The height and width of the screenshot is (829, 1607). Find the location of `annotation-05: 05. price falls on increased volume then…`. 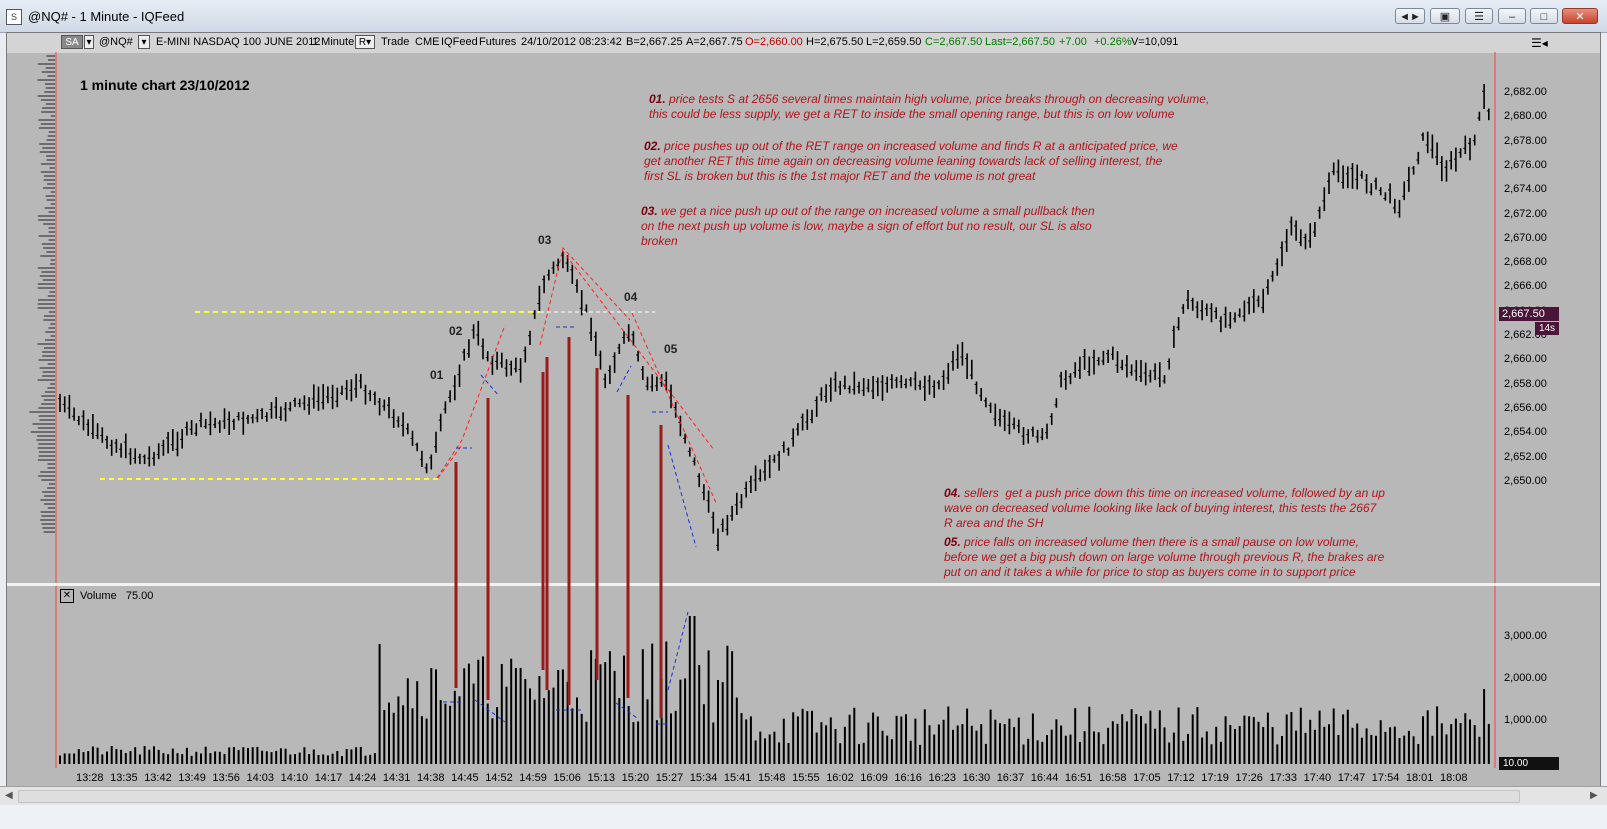

annotation-05: 05. price falls on increased volume then… is located at coordinates (1164, 557).